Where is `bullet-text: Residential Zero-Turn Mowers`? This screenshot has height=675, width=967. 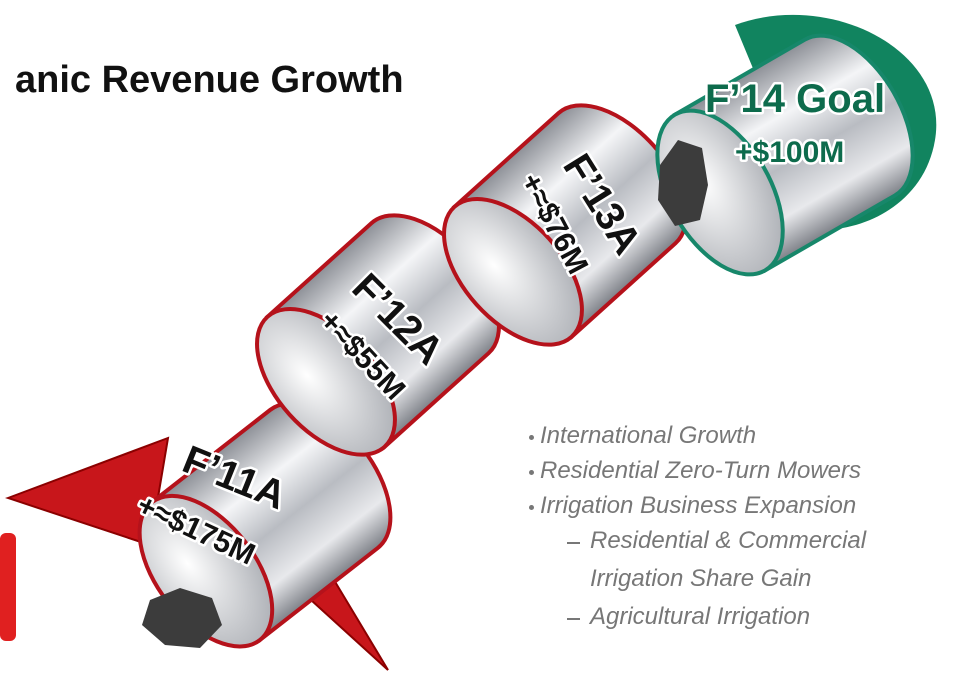 bullet-text: Residential Zero-Turn Mowers is located at coordinates (700, 470).